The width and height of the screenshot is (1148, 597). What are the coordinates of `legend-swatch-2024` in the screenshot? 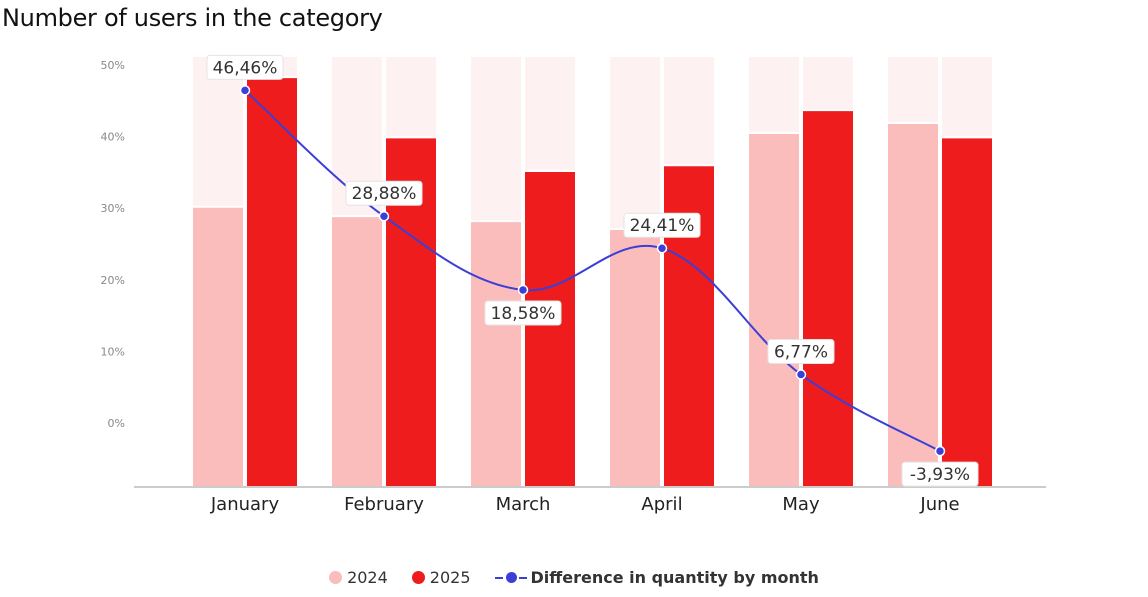 It's located at (336, 577).